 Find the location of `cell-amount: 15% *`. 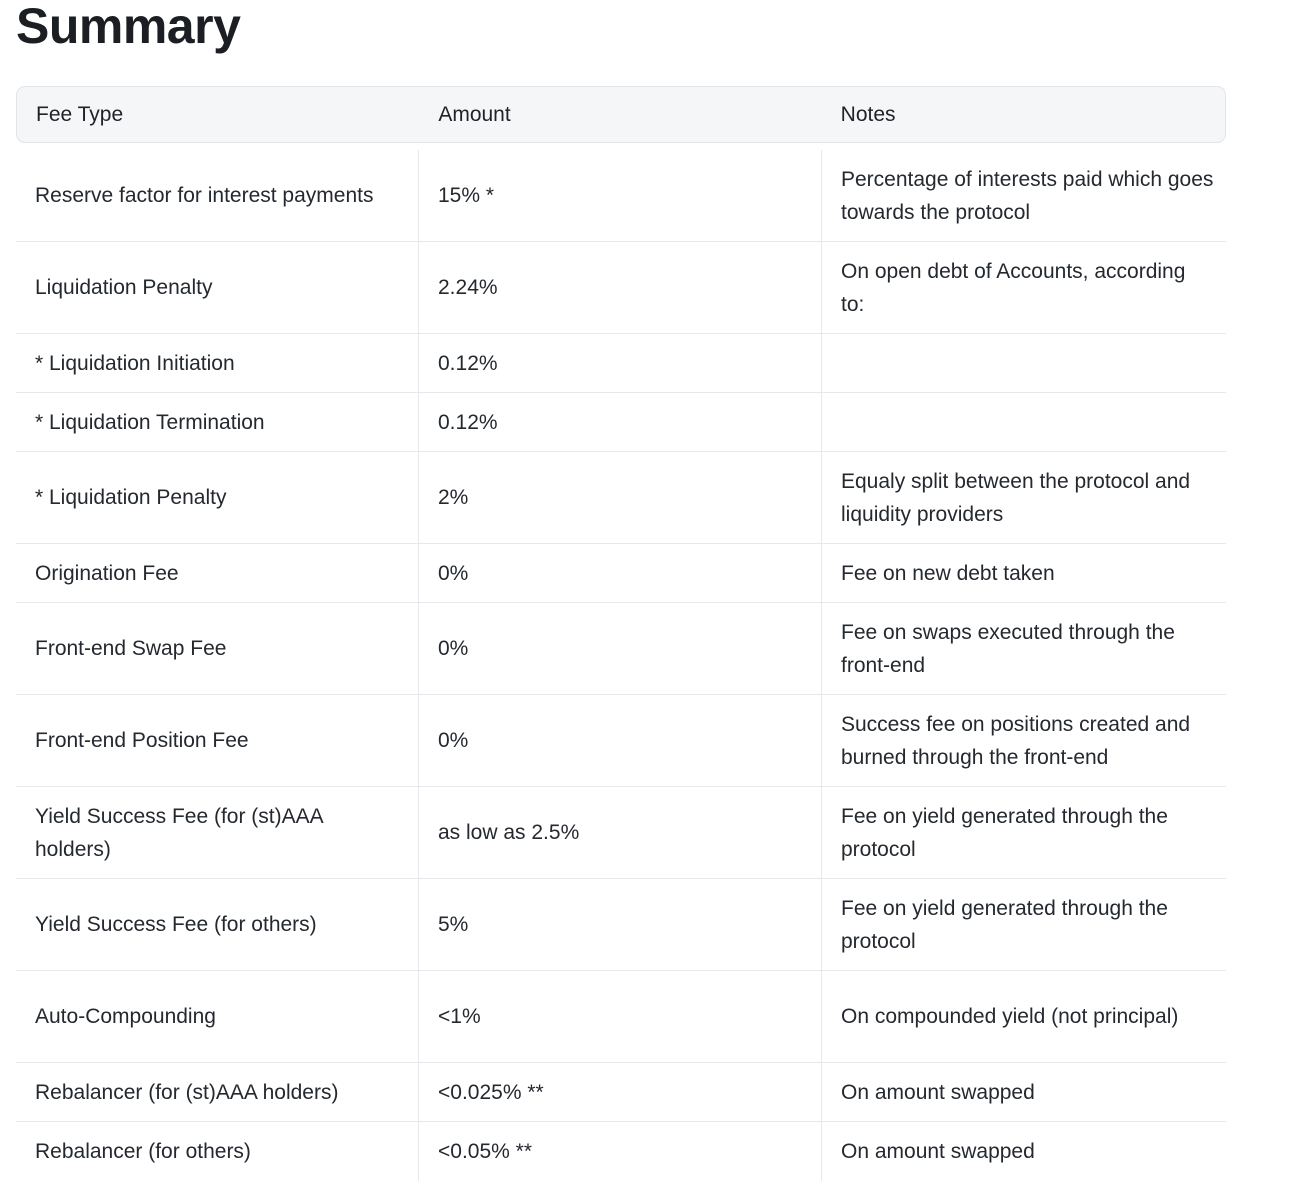

cell-amount: 15% * is located at coordinates (620, 195).